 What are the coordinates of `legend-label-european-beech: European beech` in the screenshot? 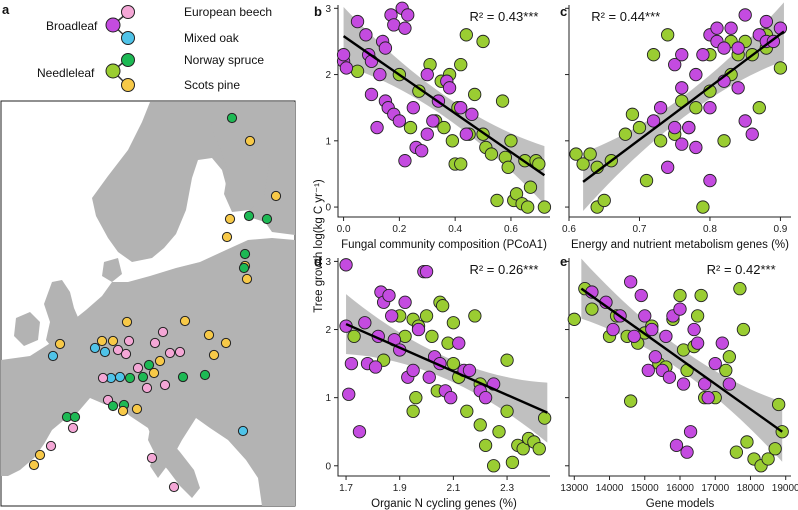 It's located at (228, 12).